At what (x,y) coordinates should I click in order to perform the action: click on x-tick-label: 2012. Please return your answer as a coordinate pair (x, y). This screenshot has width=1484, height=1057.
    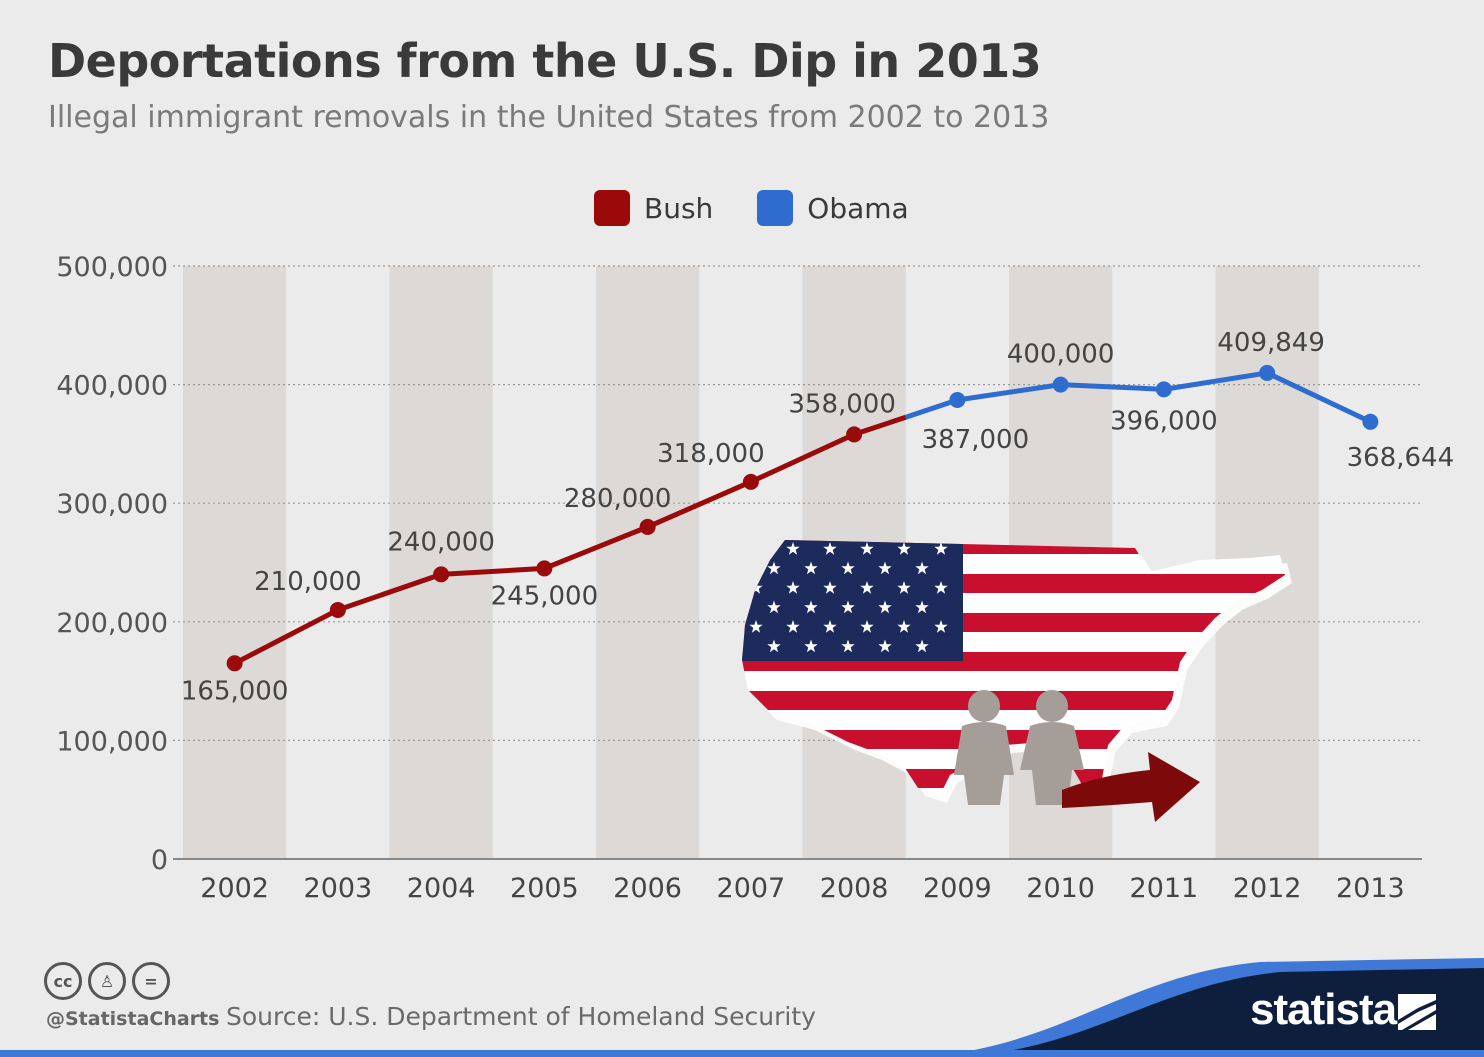
    Looking at the image, I should click on (1267, 888).